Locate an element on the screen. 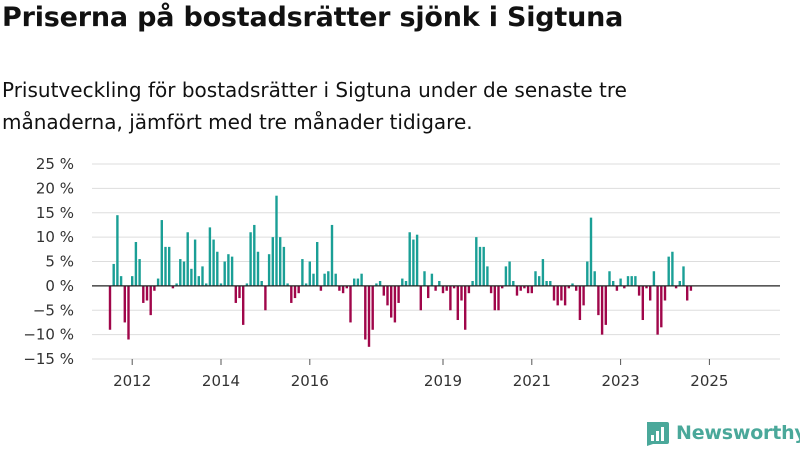  y-tick-label: 25 % is located at coordinates (55, 164).